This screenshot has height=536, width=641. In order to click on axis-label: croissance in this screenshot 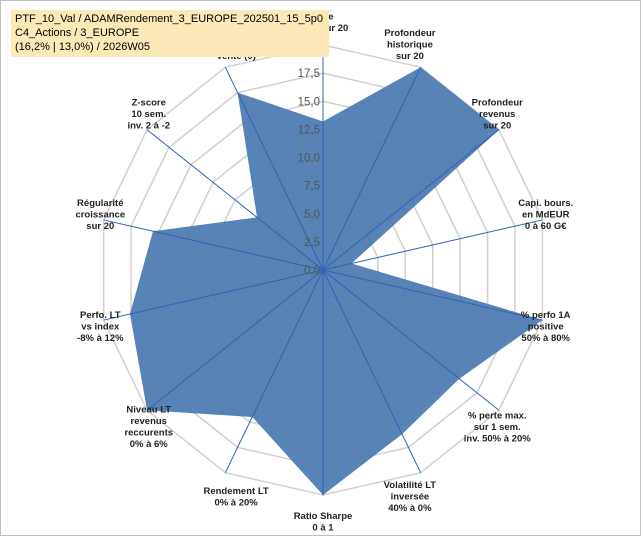, I will do `click(100, 215)`.